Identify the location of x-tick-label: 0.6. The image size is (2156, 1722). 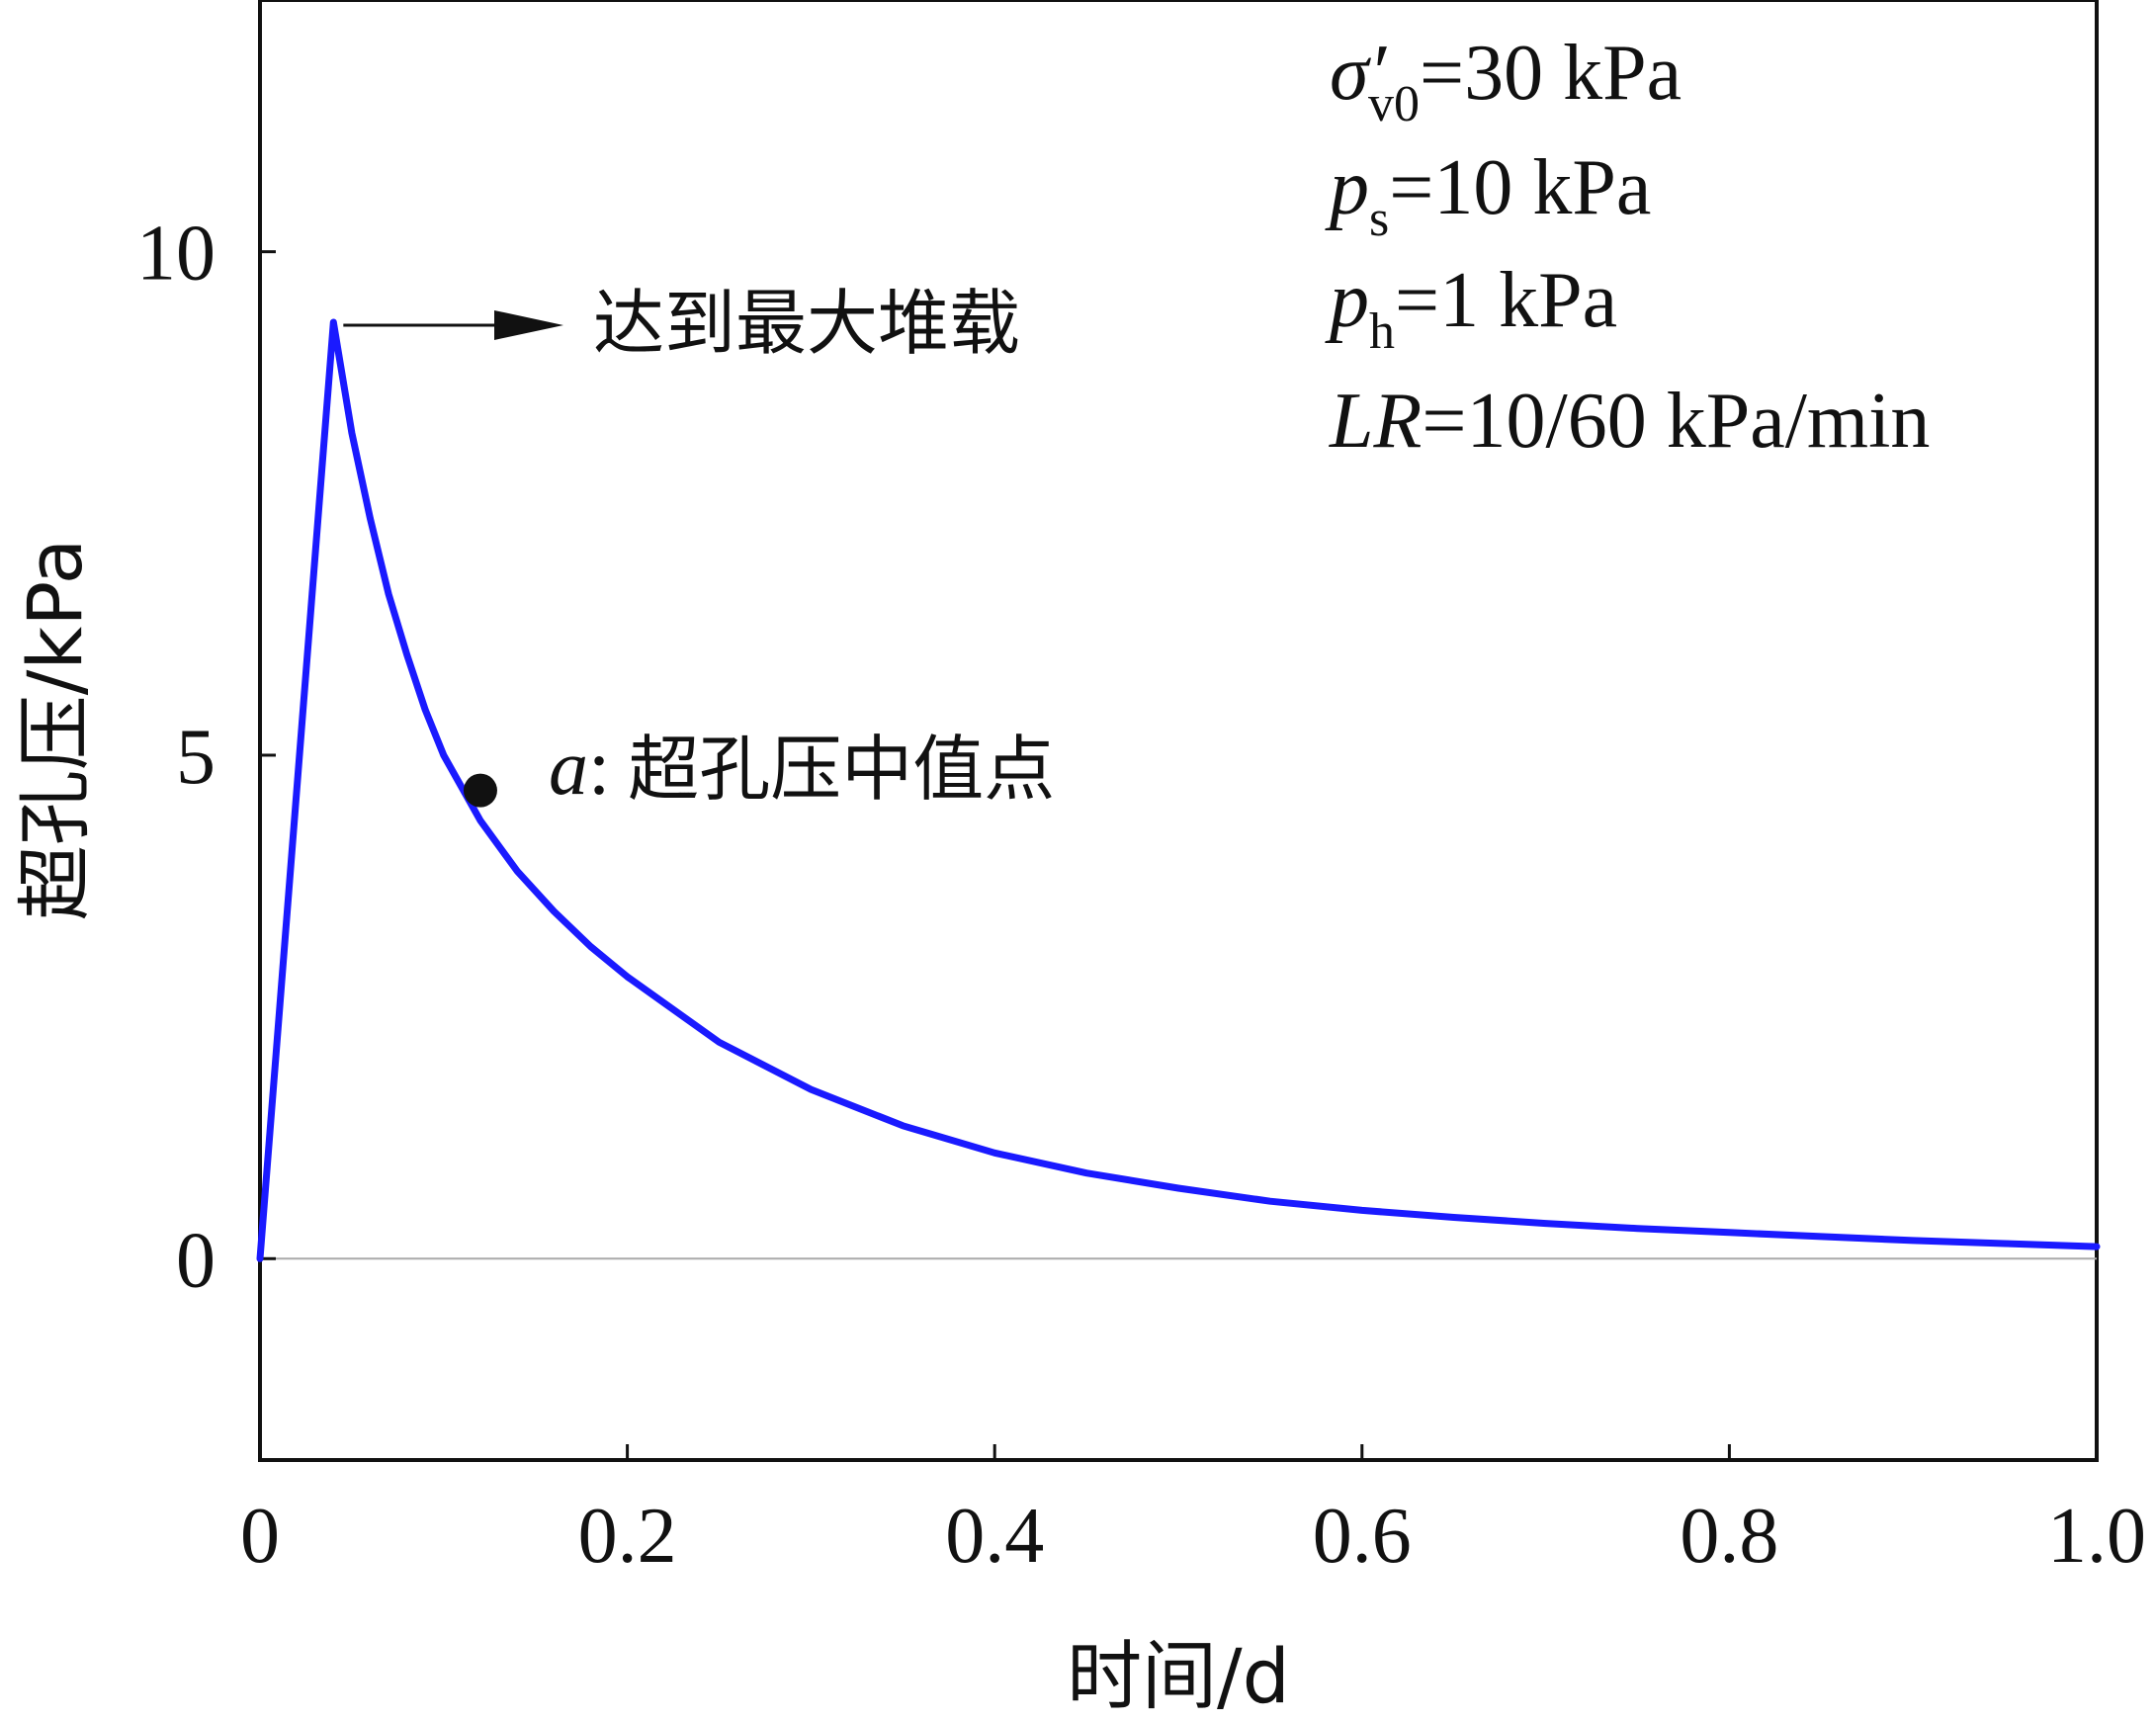
(1362, 1536).